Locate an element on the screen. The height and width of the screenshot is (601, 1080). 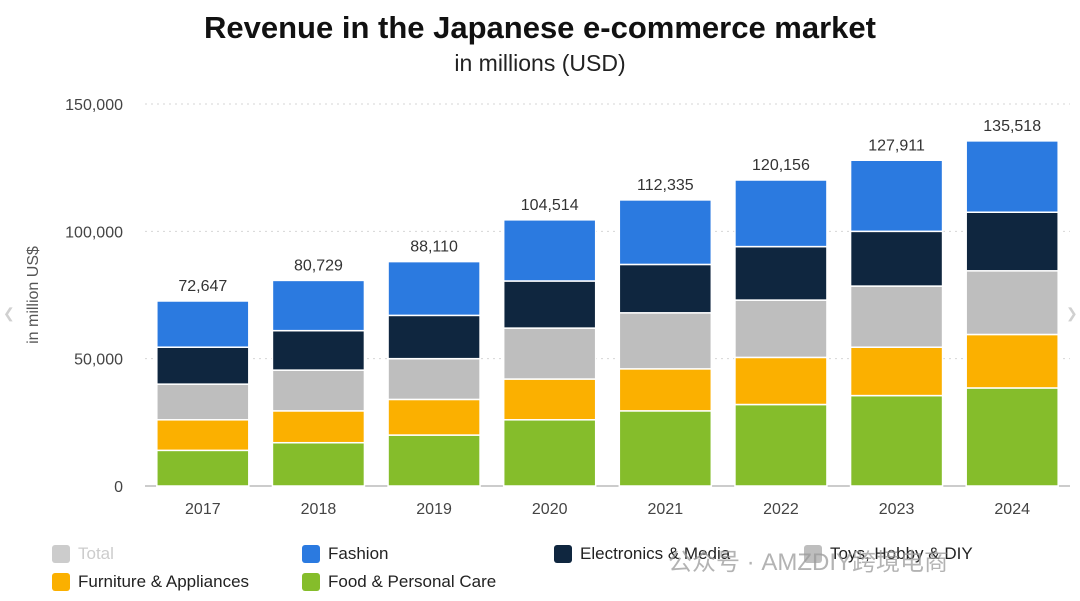
legend-swatch-fashion is located at coordinates (311, 554).